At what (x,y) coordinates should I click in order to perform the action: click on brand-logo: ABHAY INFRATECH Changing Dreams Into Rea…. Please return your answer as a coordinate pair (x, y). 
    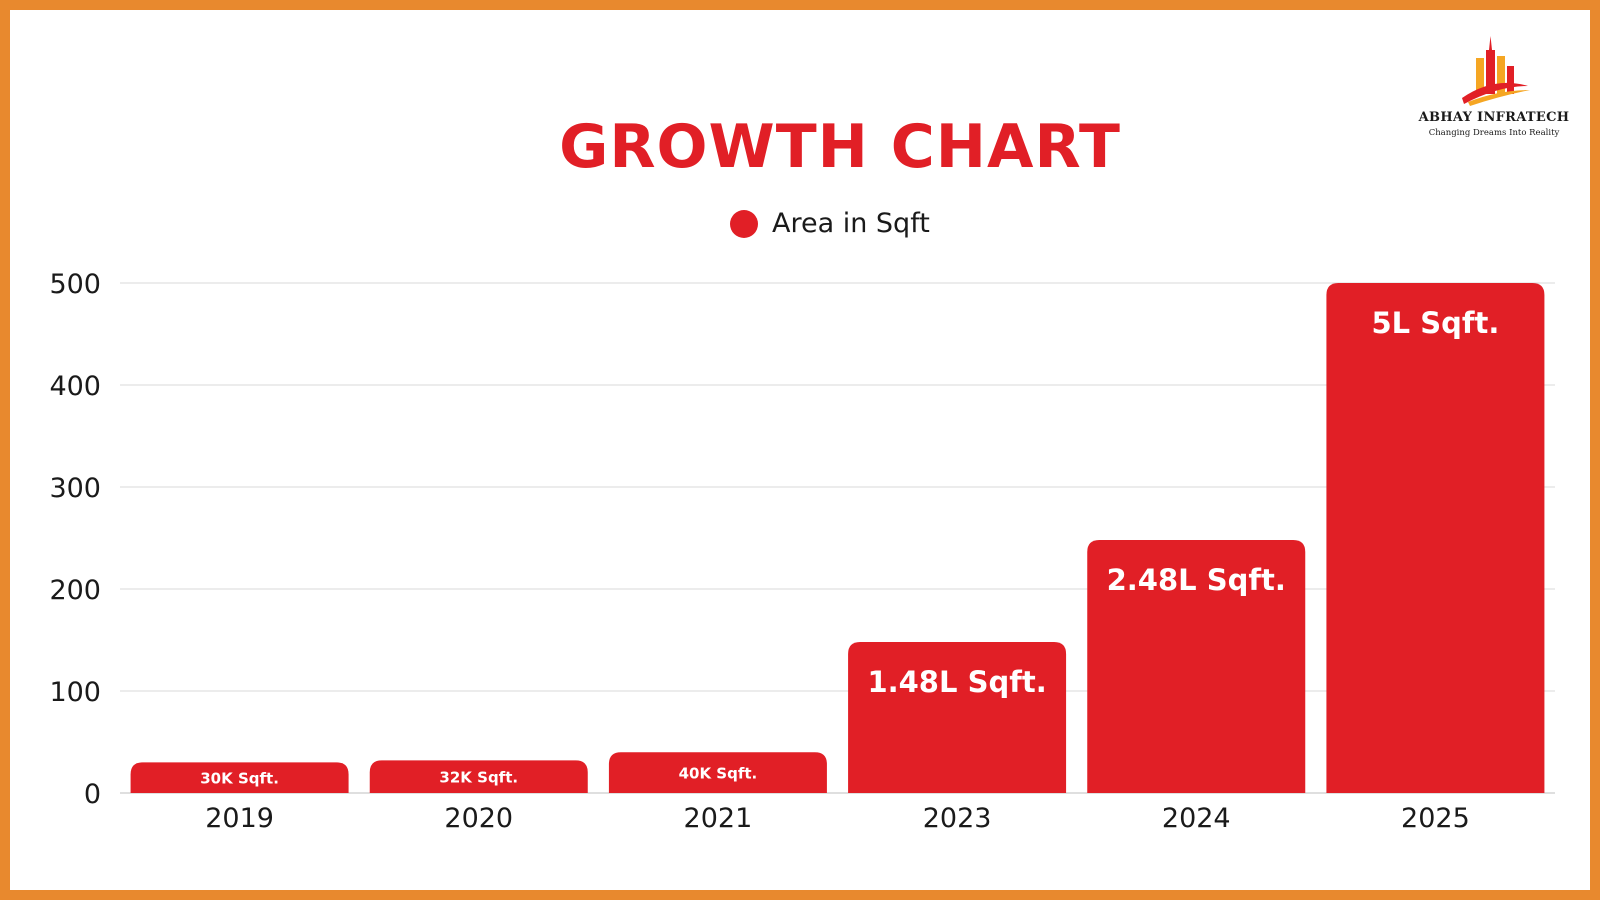
    Looking at the image, I should click on (1494, 96).